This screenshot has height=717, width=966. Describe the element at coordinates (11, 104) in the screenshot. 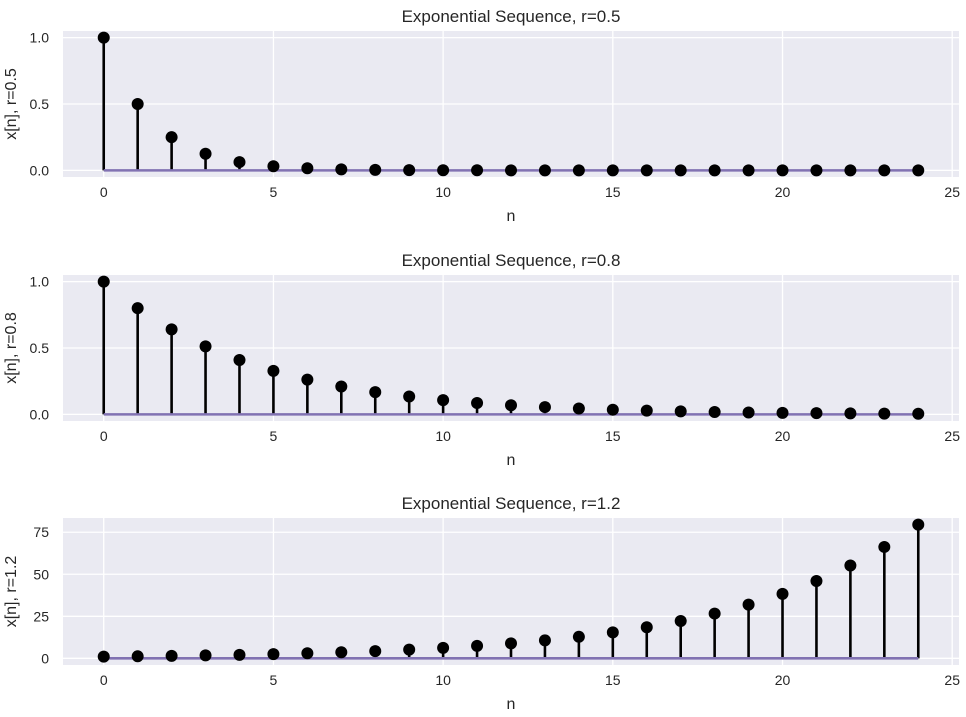

I see `y-axis-label: x[n], r=0.5` at that location.